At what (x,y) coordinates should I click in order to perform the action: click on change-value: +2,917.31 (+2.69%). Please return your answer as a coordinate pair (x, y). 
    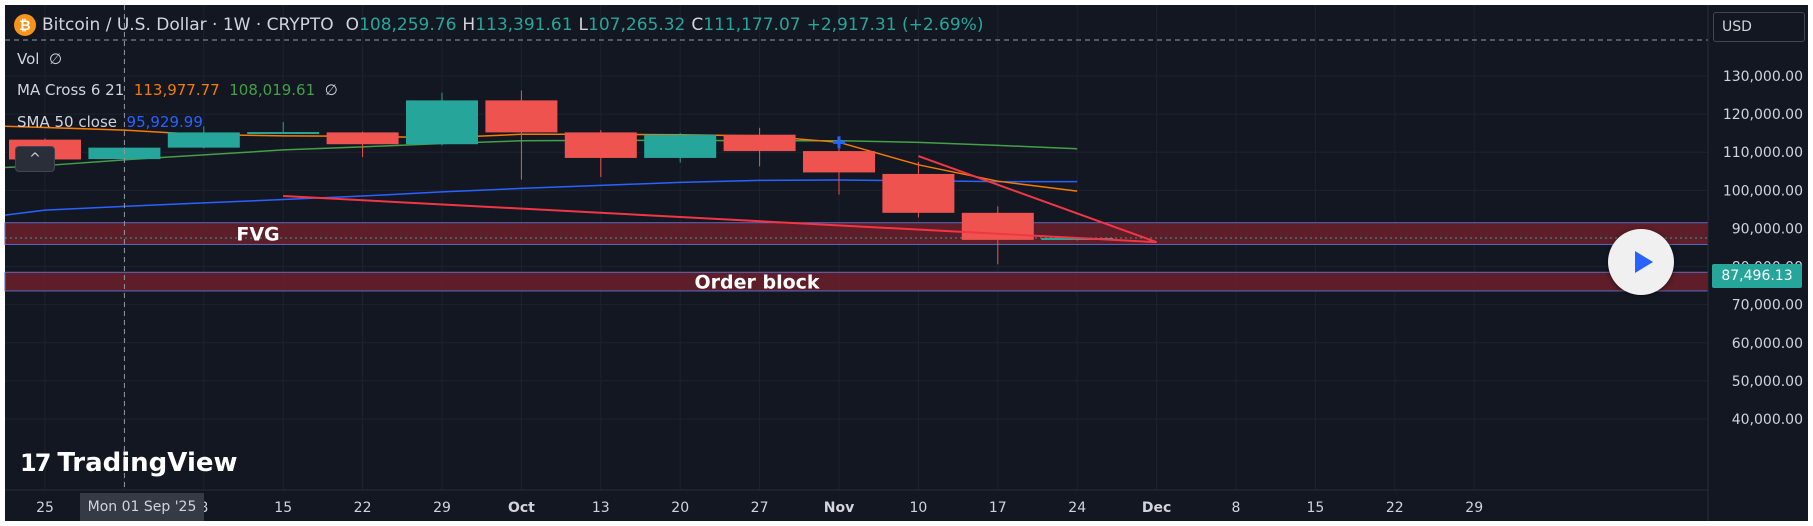
    Looking at the image, I should click on (895, 25).